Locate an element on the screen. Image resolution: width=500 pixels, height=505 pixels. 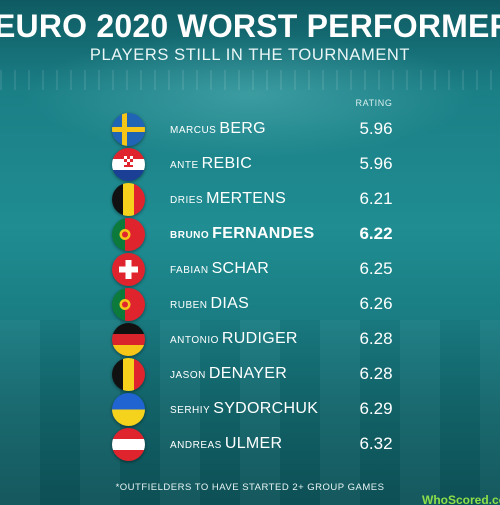
player-row: RUBEN DIAS 6.26 is located at coordinates (255, 304).